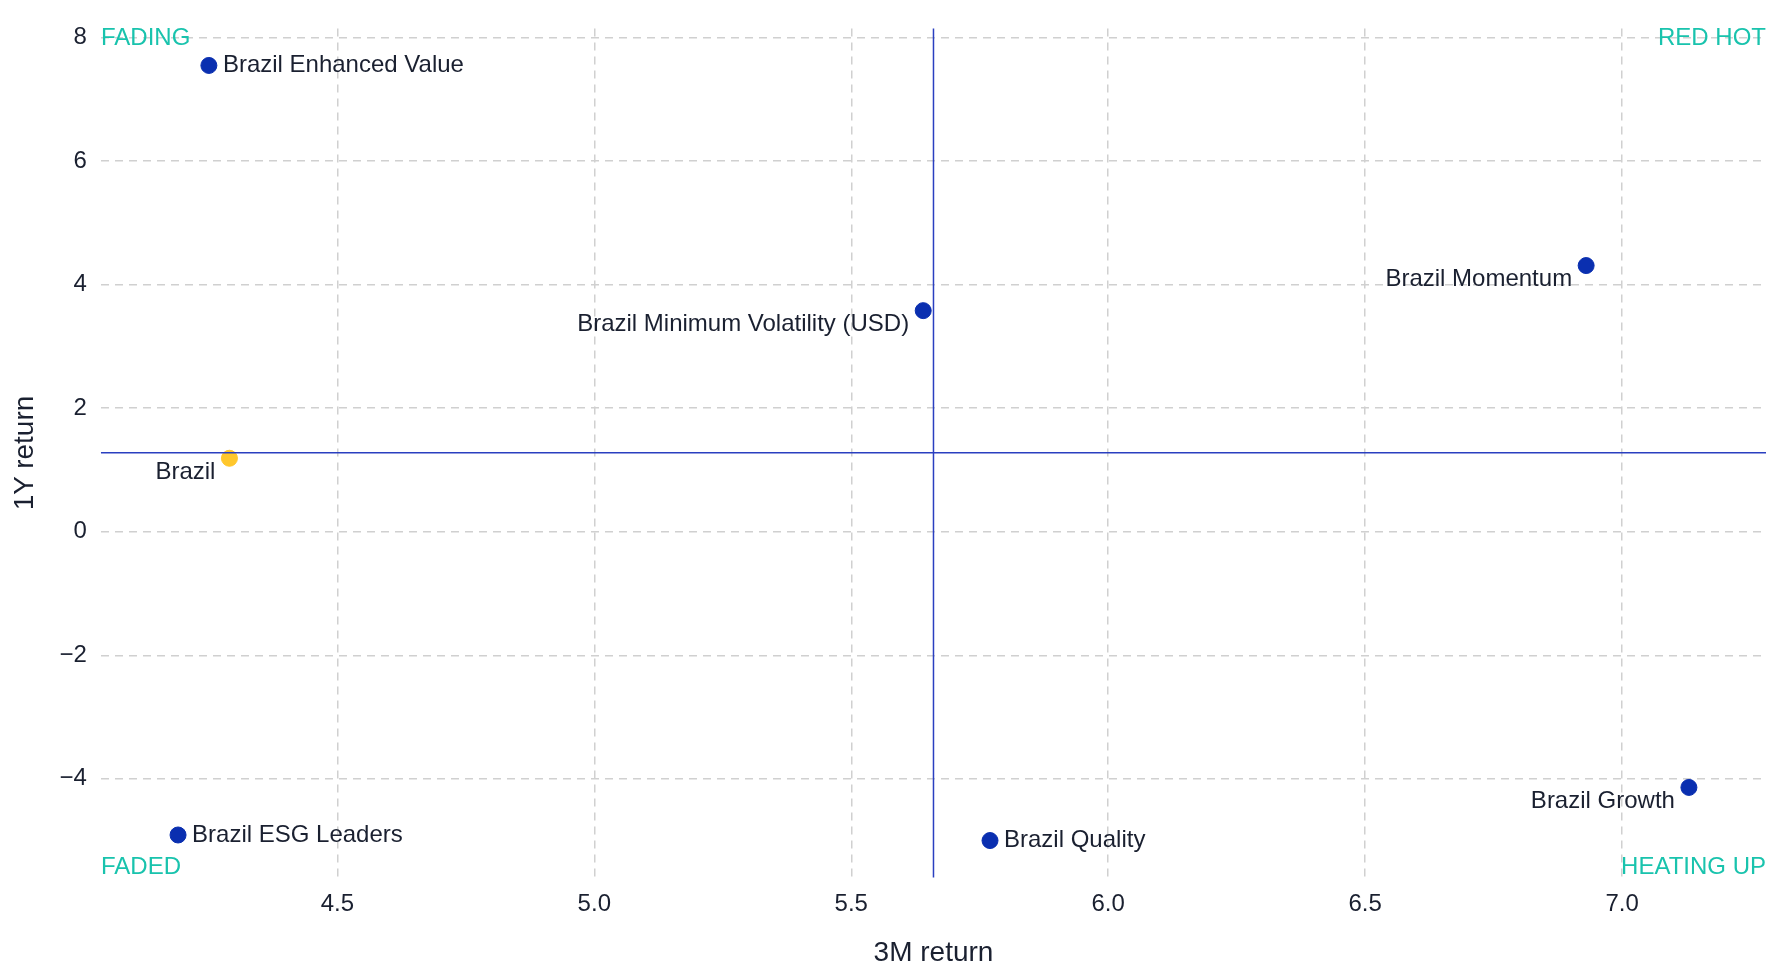 This screenshot has width=1775, height=978. I want to click on y-tick-label: 2, so click(80, 406).